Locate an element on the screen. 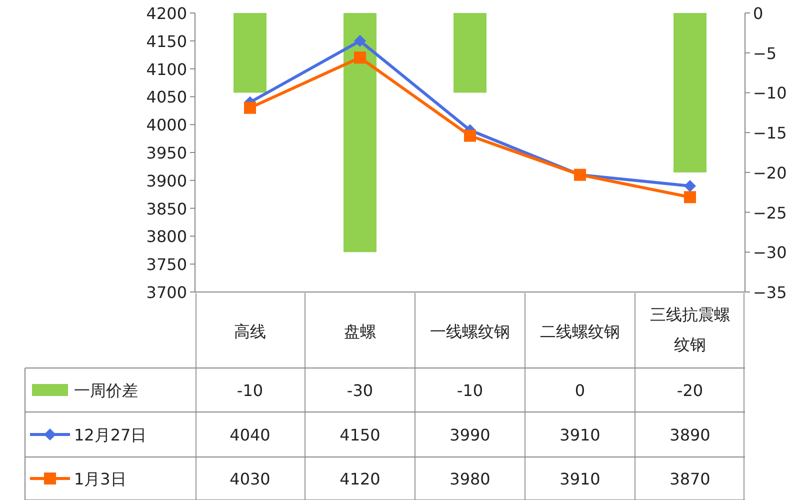 The image size is (800, 500). data-label: 4150 is located at coordinates (360, 435).